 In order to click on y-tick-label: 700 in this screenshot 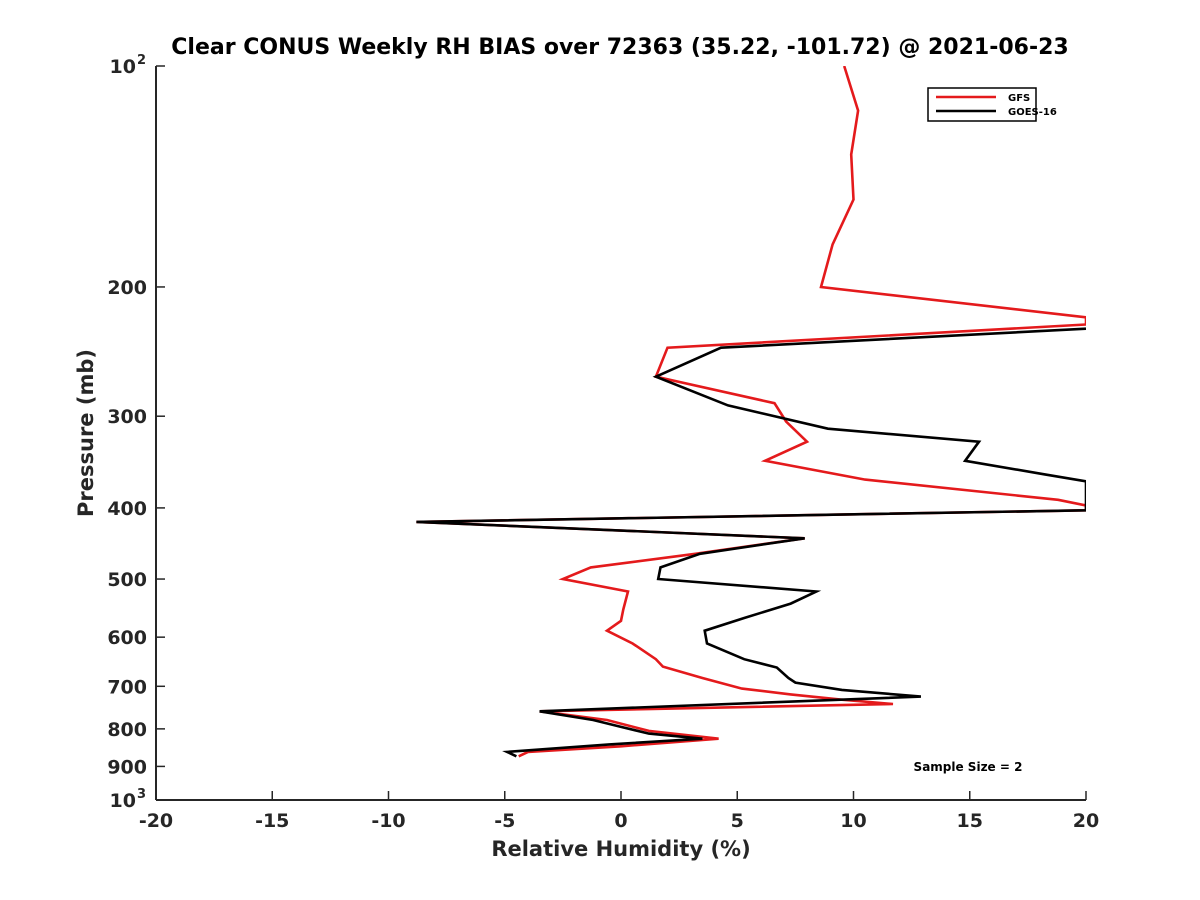, I will do `click(127, 687)`.